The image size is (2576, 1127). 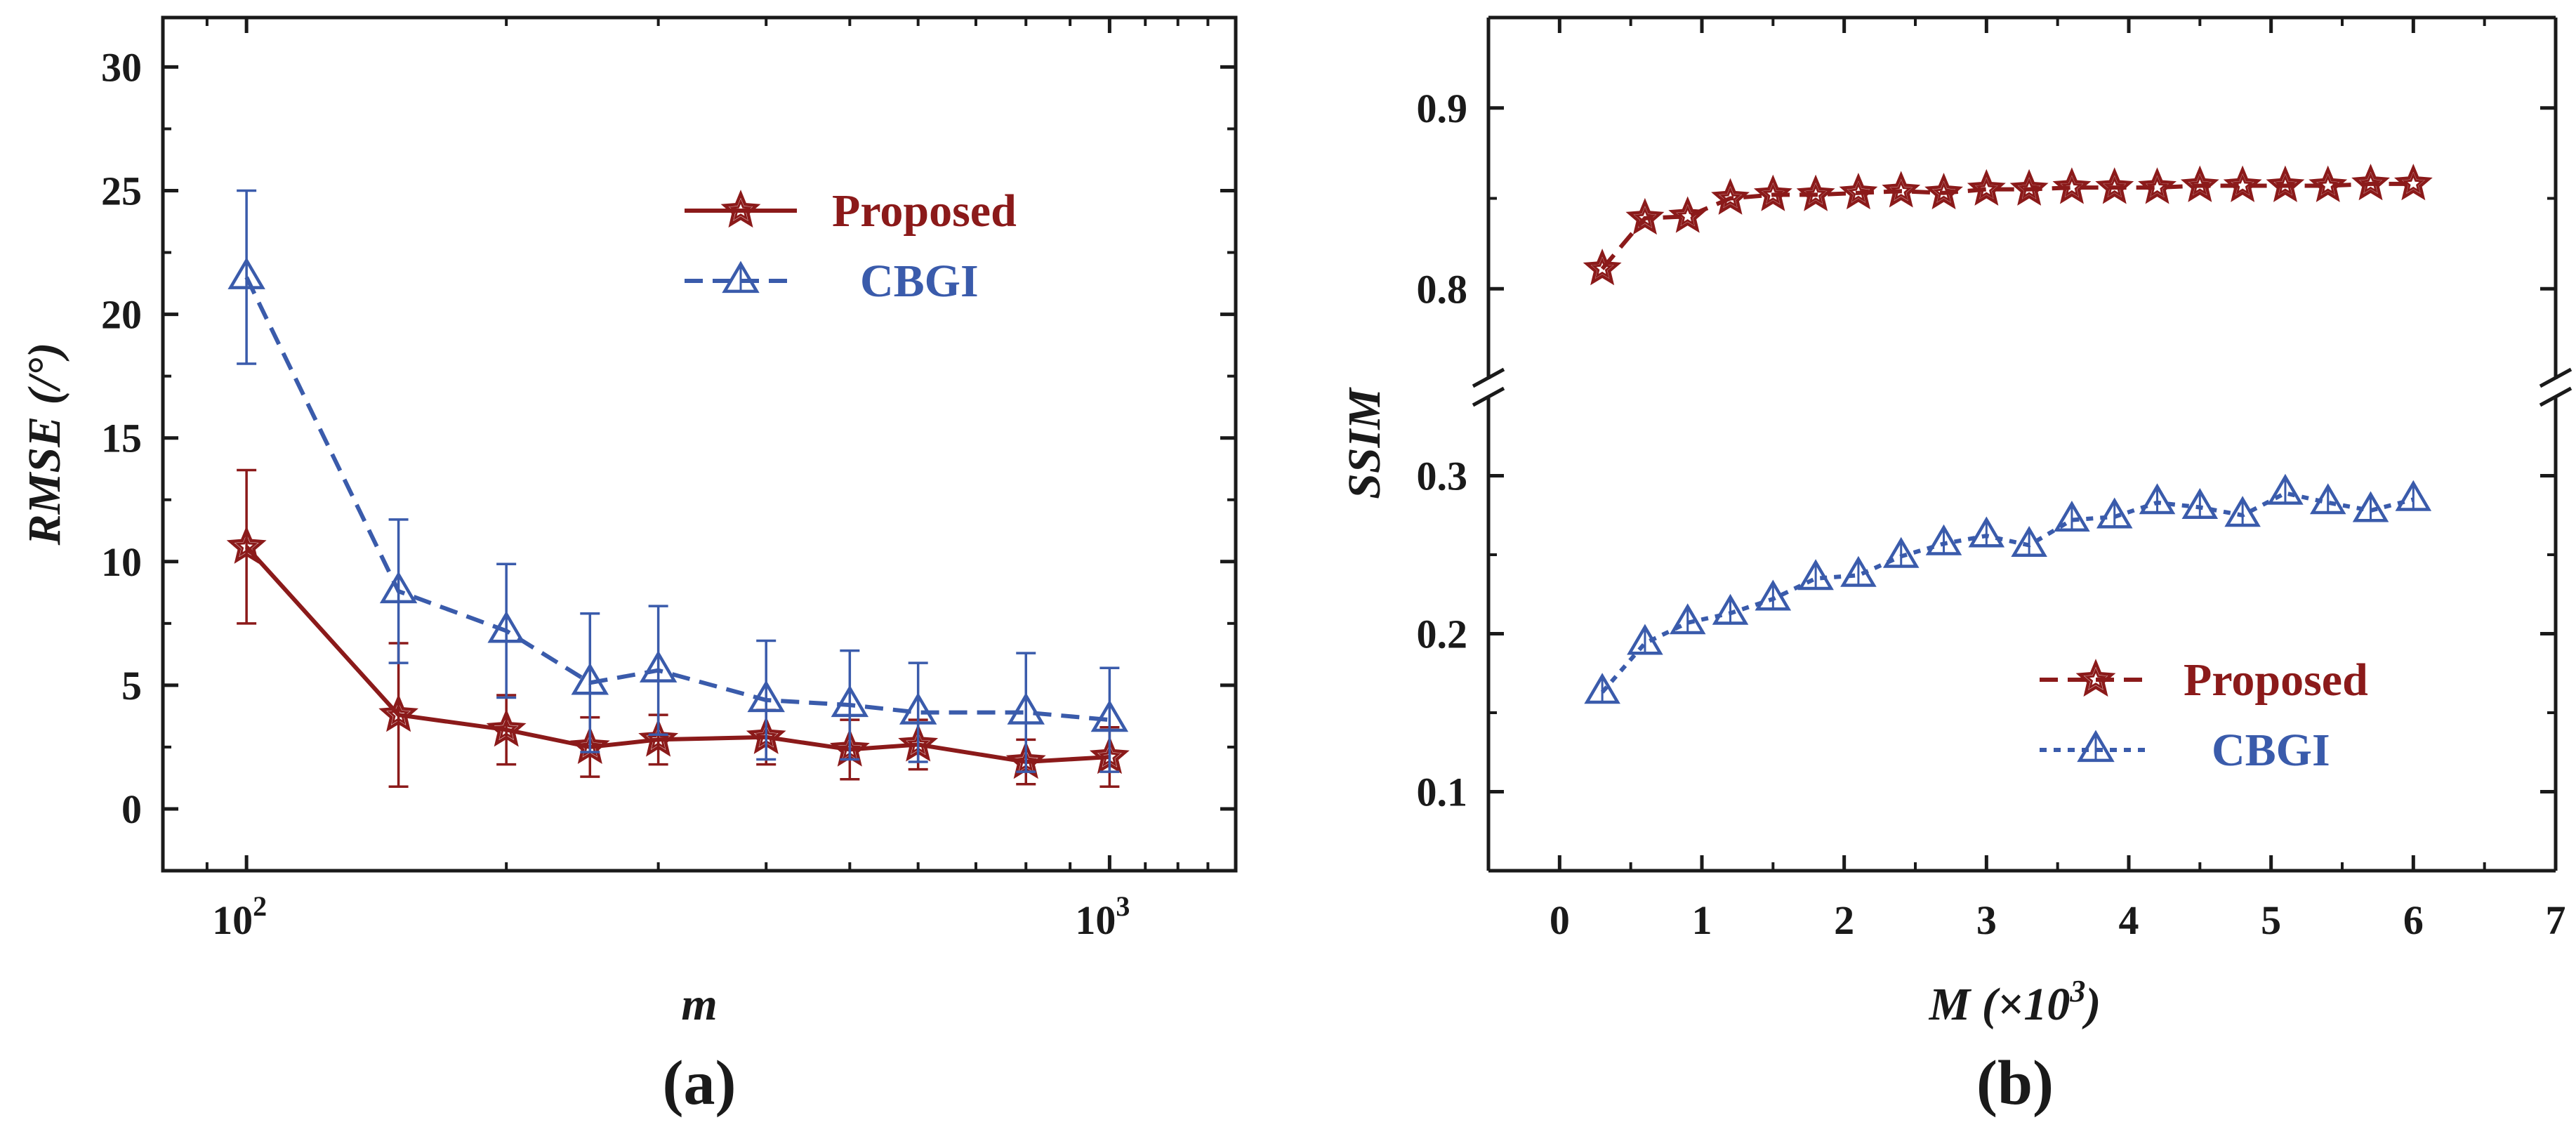 What do you see at coordinates (1442, 792) in the screenshot?
I see `panel-b-y-tick-label: 0.1` at bounding box center [1442, 792].